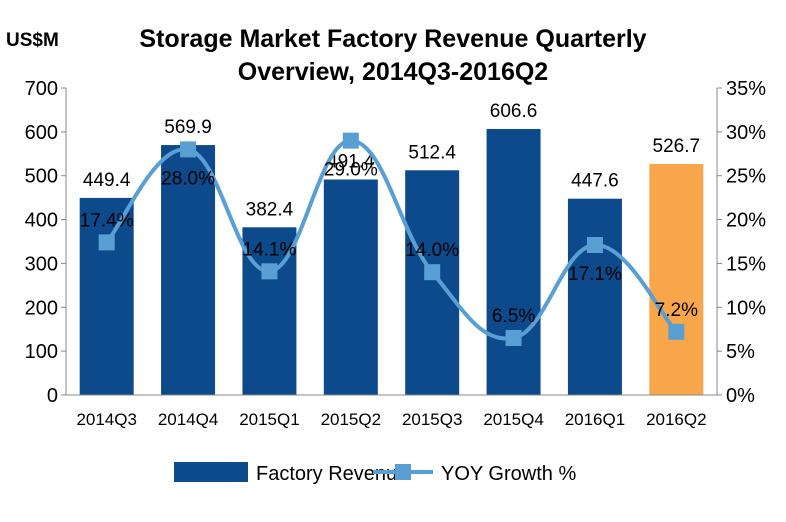  I want to click on left-tick-label: 400, so click(41, 221).